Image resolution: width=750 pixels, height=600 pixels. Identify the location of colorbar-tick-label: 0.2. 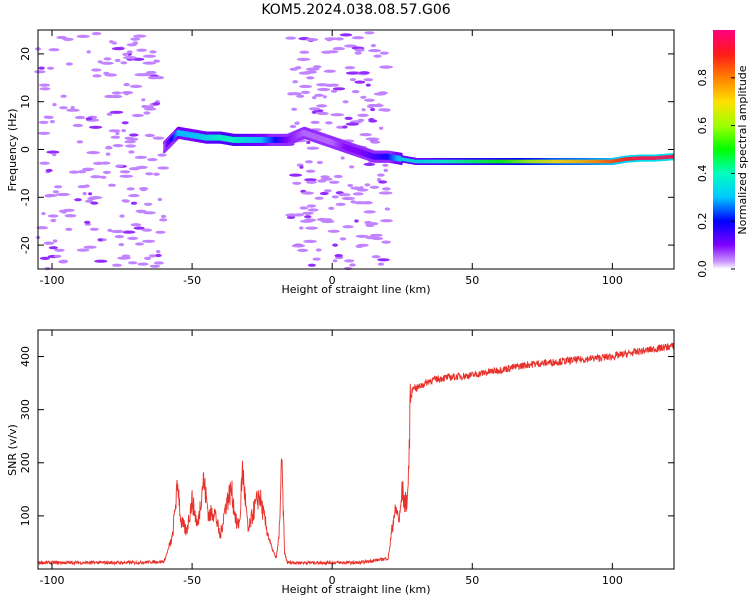
(702, 221).